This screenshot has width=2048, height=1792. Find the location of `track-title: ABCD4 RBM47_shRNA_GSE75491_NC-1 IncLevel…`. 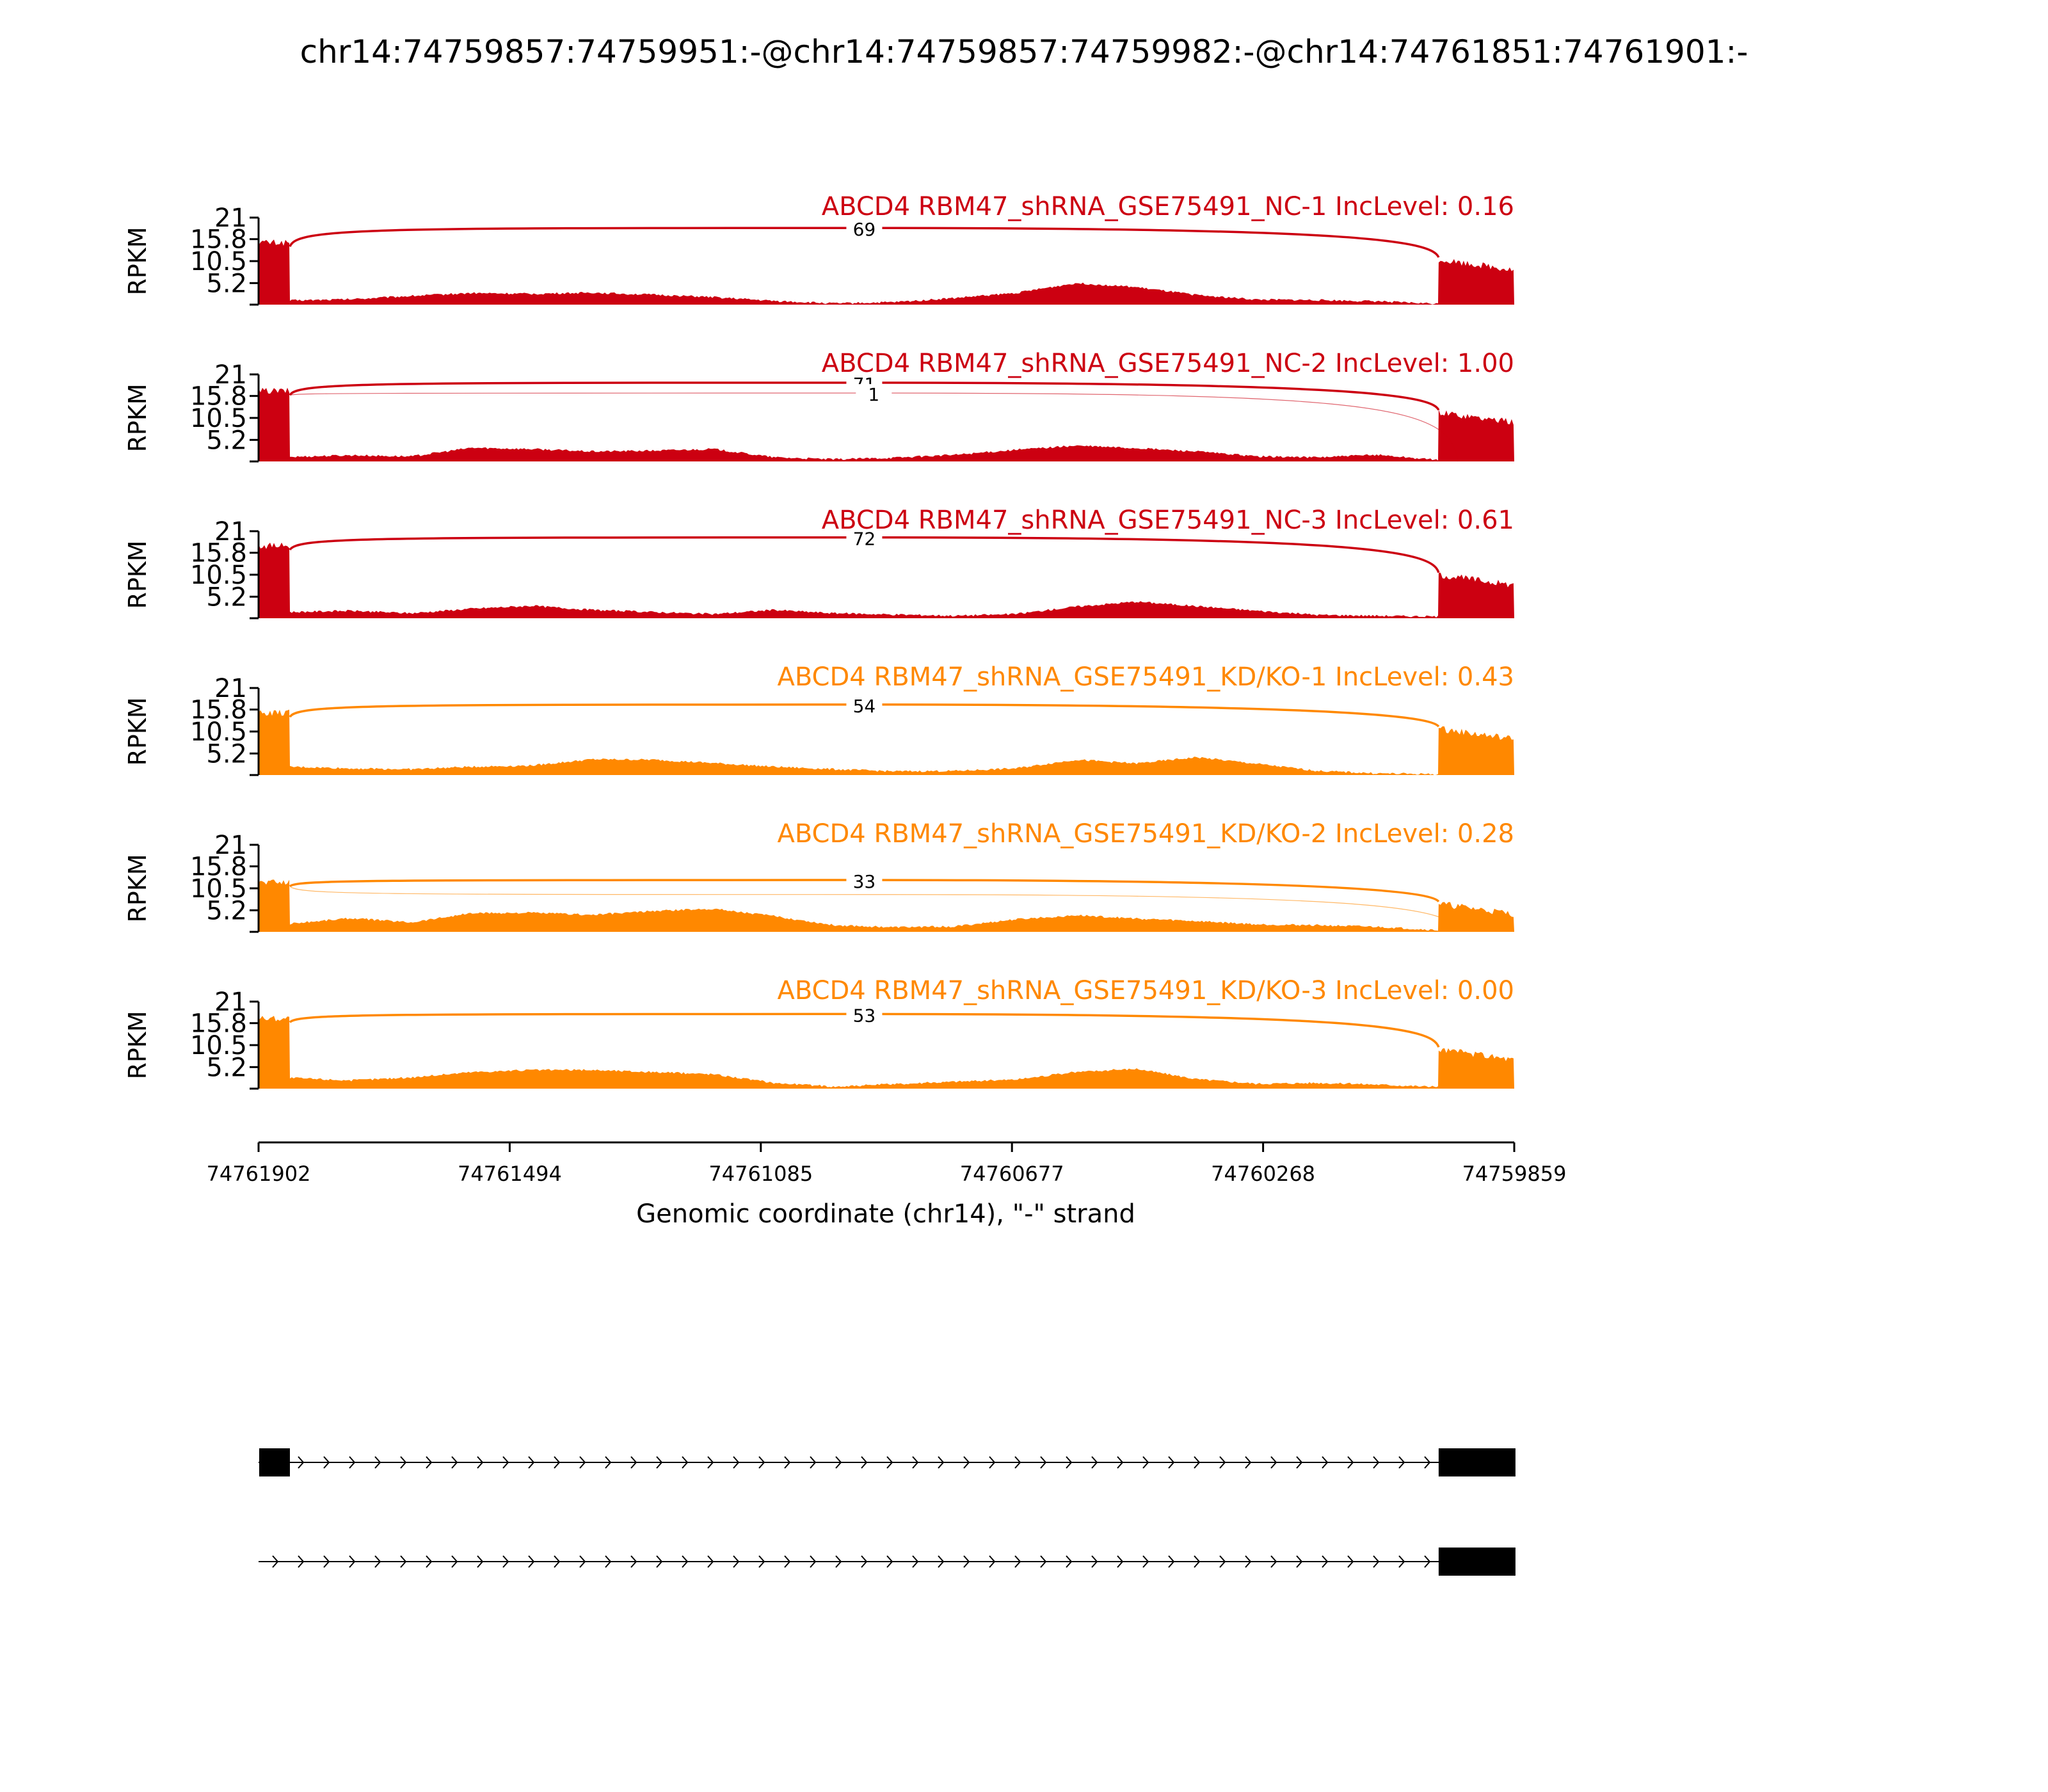

track-title: ABCD4 RBM47_shRNA_GSE75491_NC-1 IncLevel… is located at coordinates (1168, 206).